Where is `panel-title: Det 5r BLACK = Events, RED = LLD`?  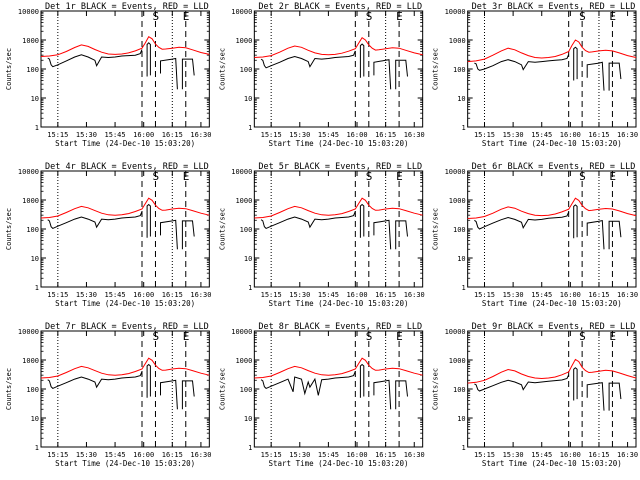 panel-title: Det 5r BLACK = Events, RED = LLD is located at coordinates (340, 167).